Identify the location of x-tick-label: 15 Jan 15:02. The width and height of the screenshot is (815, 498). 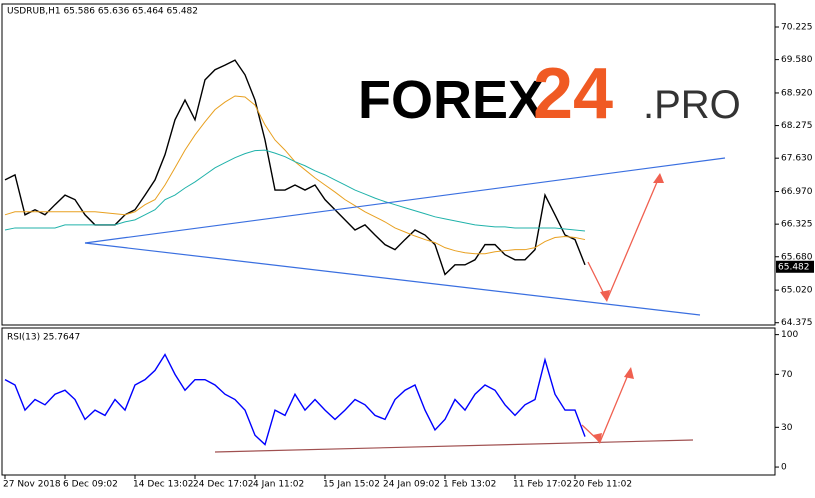
(351, 485).